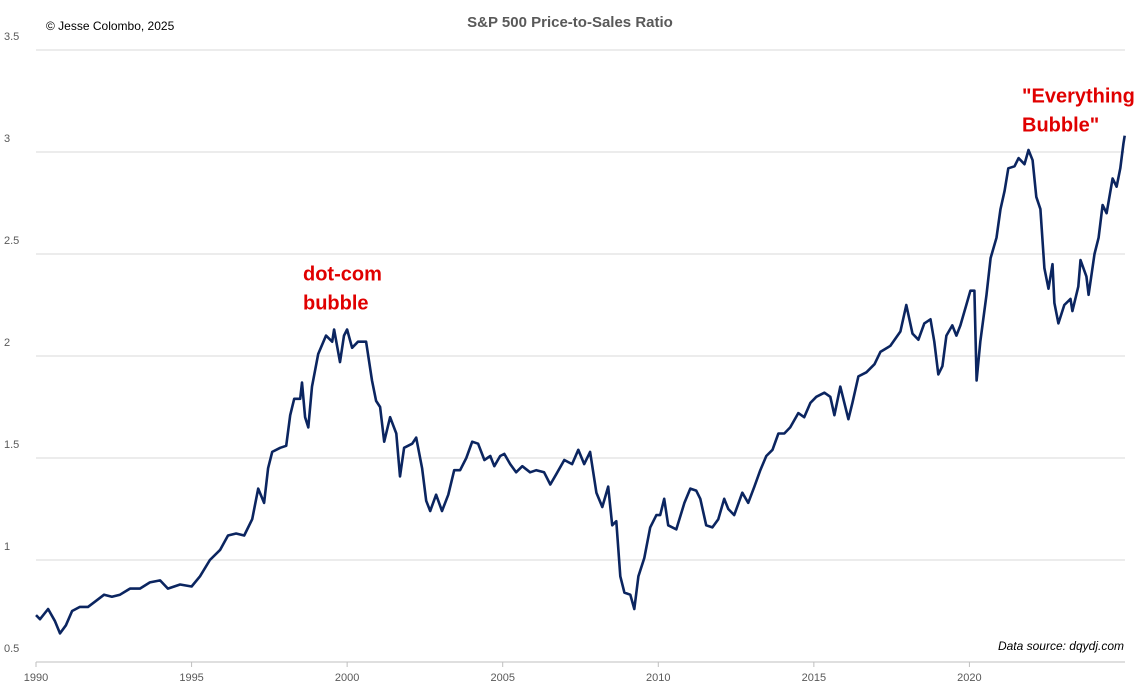 This screenshot has height=696, width=1141. What do you see at coordinates (36, 678) in the screenshot?
I see `x-tick-label: 1990` at bounding box center [36, 678].